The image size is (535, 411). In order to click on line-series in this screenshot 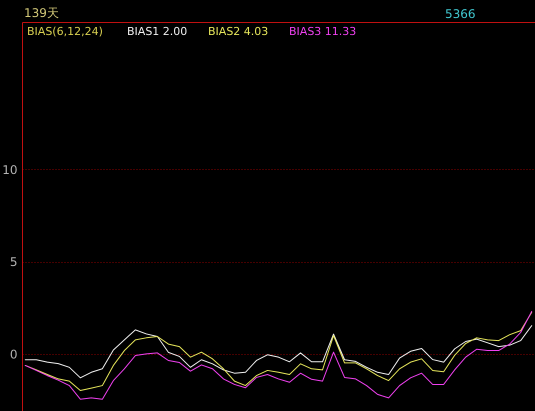, I will do `click(278, 351)`.